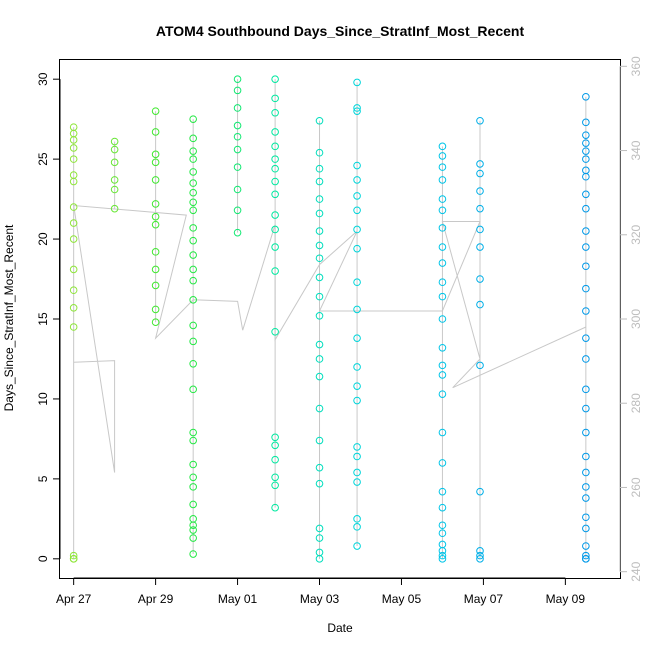  Describe the element at coordinates (43, 159) in the screenshot. I see `y-tick-label: 25` at that location.